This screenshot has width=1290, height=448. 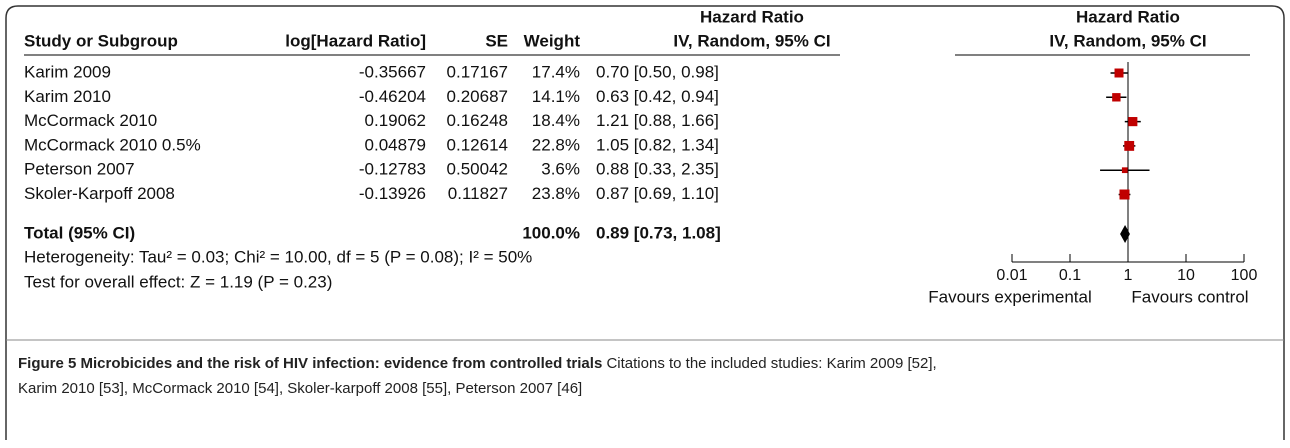 What do you see at coordinates (556, 120) in the screenshot?
I see `weight: 18.4%` at bounding box center [556, 120].